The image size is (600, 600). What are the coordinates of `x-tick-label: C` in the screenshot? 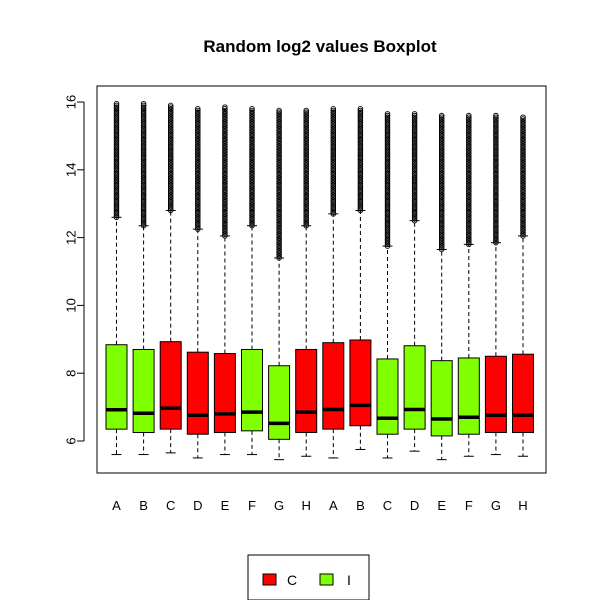 It's located at (387, 505).